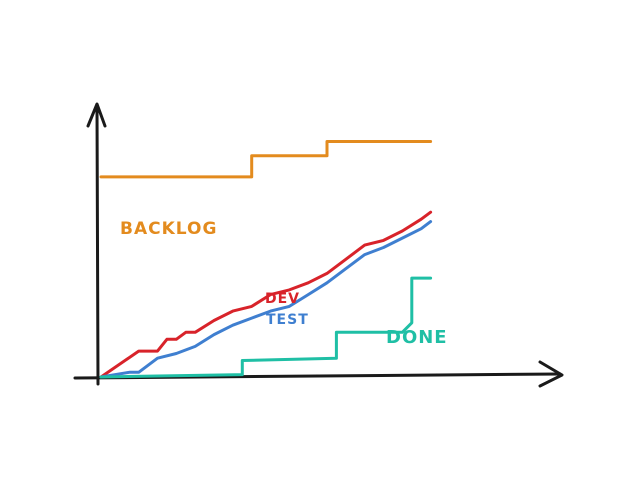 This screenshot has width=640, height=480. I want to click on label-layer: BACKLOG DEV TEST DONE, so click(284, 283).